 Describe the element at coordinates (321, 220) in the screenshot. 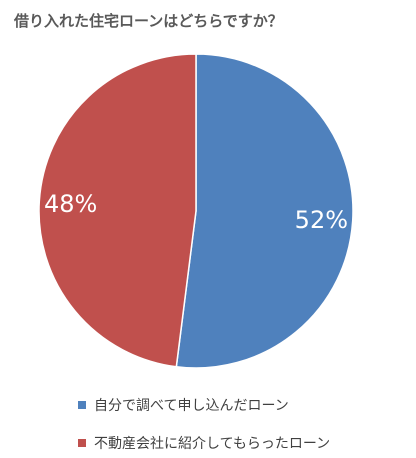

I see `data-label-self-applied-loan: 52%` at that location.